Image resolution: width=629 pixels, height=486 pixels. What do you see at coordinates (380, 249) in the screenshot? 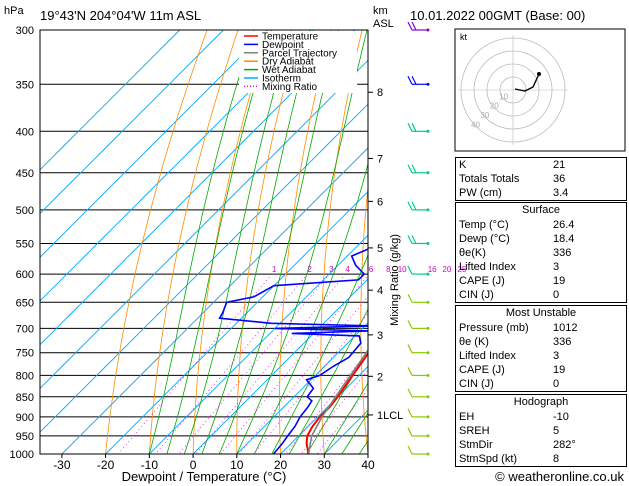
I see `km-tick-label: 5` at bounding box center [380, 249].